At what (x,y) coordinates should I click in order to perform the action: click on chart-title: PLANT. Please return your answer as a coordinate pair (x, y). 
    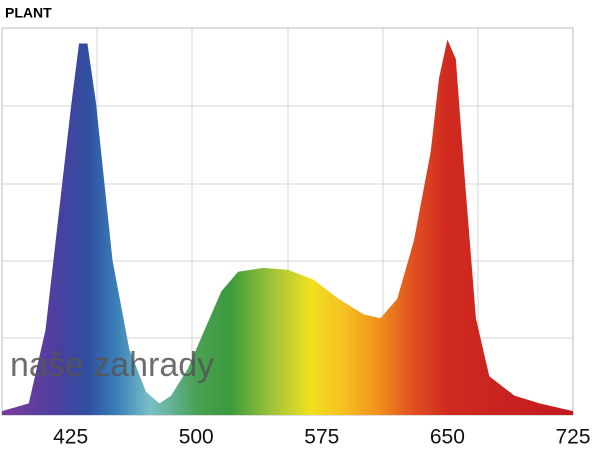
    Looking at the image, I should click on (28, 13).